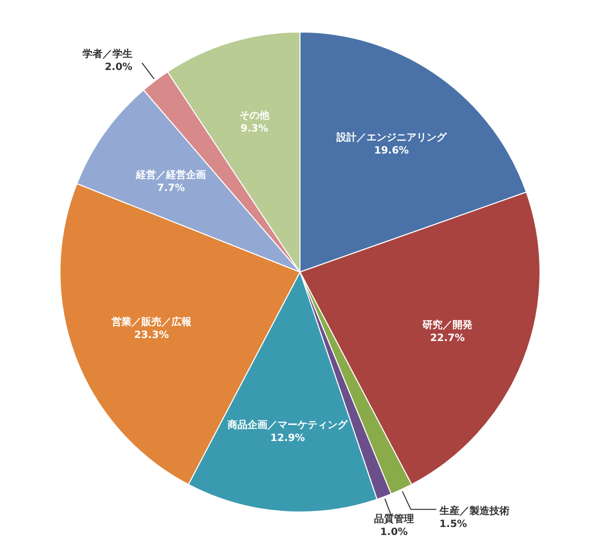 This screenshot has width=599, height=560. I want to click on slice-label: 学者／学生, so click(107, 54).